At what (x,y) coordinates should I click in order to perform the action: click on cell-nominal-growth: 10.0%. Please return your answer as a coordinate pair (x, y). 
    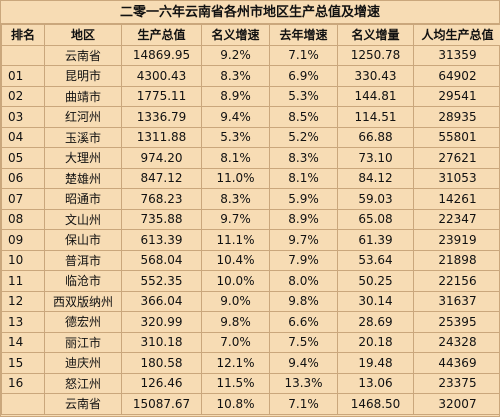
    Looking at the image, I should click on (235, 281).